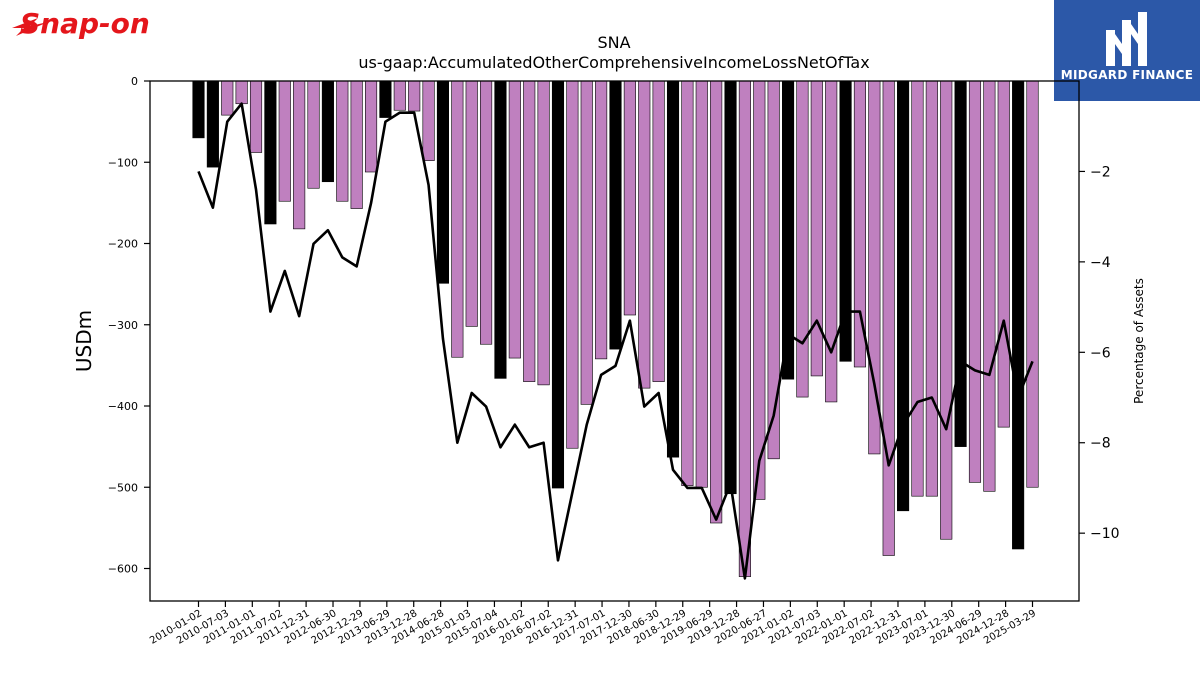 The height and width of the screenshot is (675, 1200). Describe the element at coordinates (123, 325) in the screenshot. I see `y-tick-label: −300` at that location.